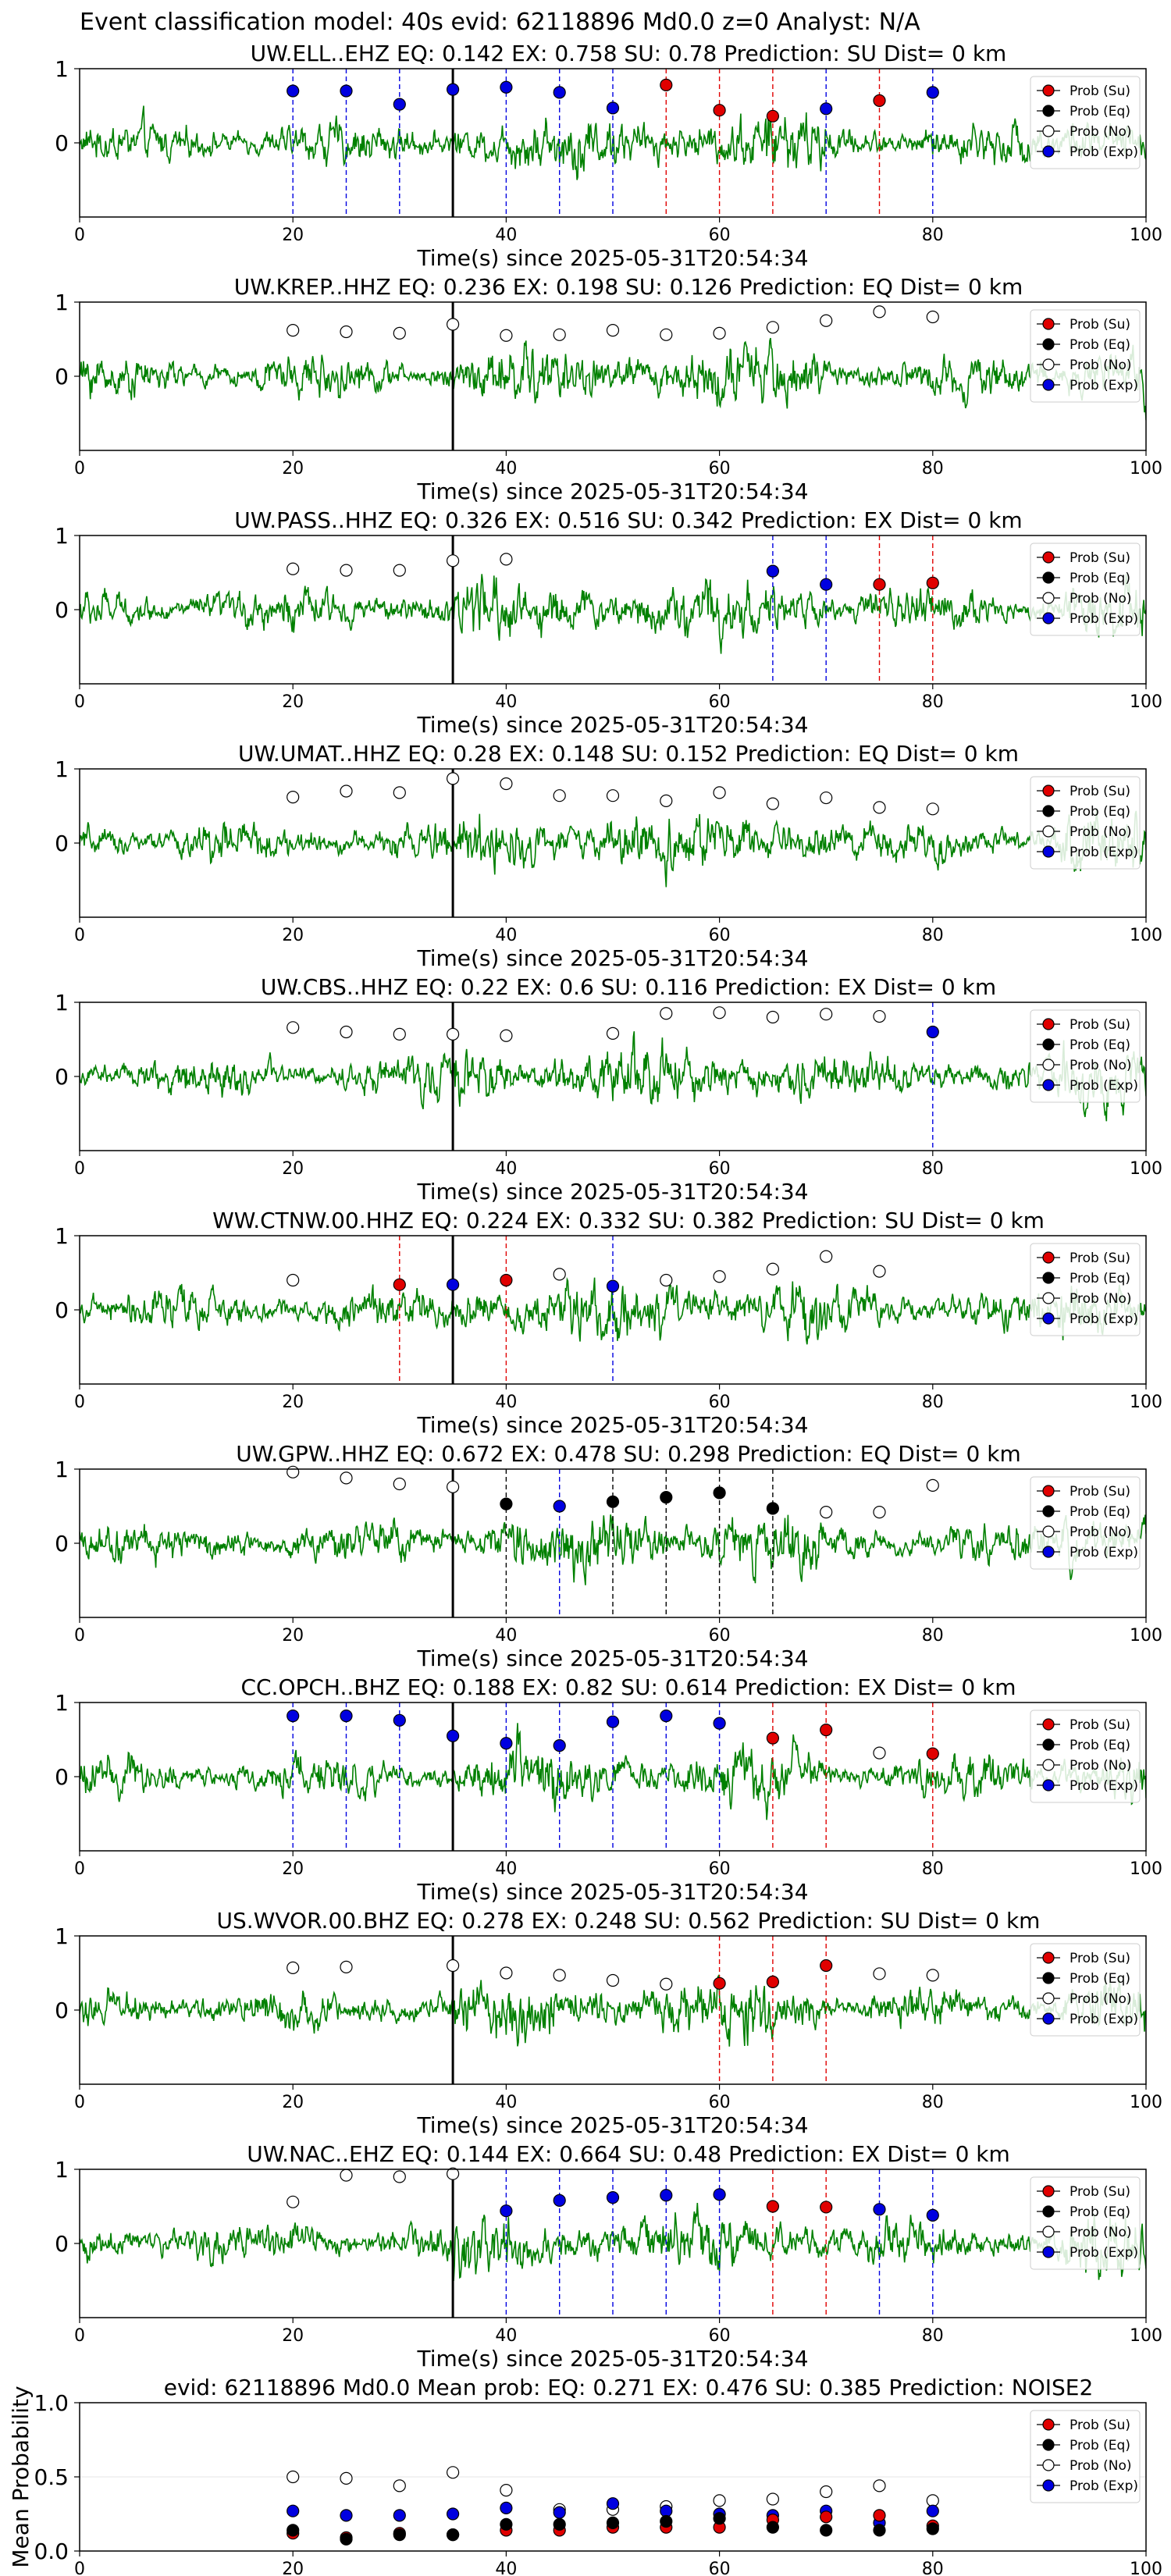  I want to click on y-tick-label: 0.5, so click(51, 2477).